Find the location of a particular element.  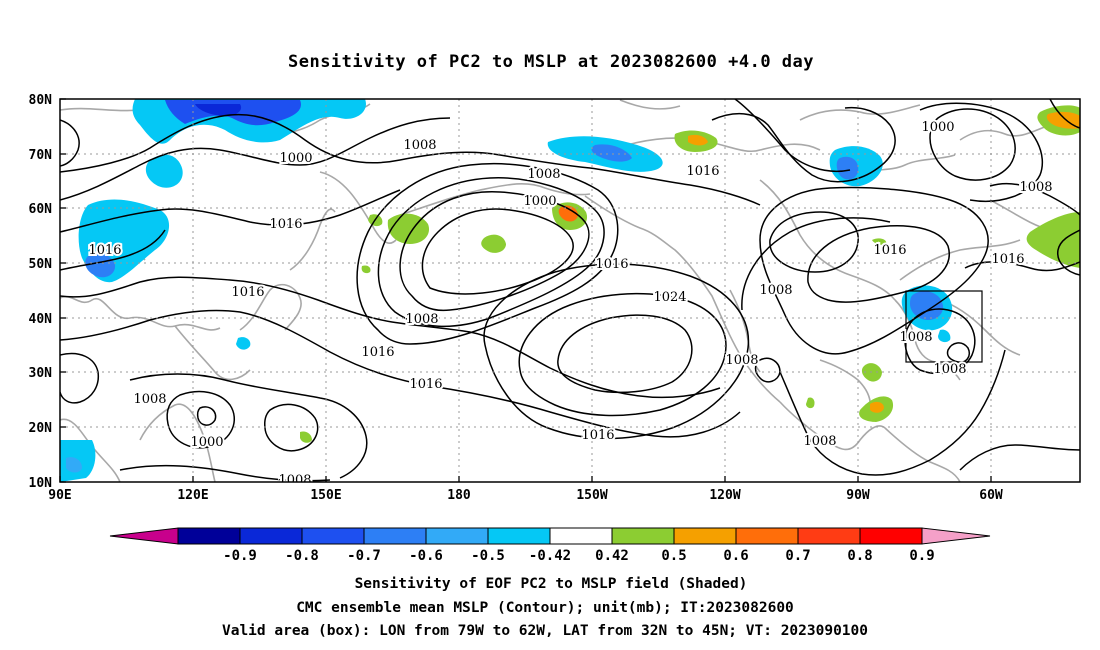

lon-tick-labels: 90E 120E 150E 180 150W 120W 90W 60W is located at coordinates (525, 495).